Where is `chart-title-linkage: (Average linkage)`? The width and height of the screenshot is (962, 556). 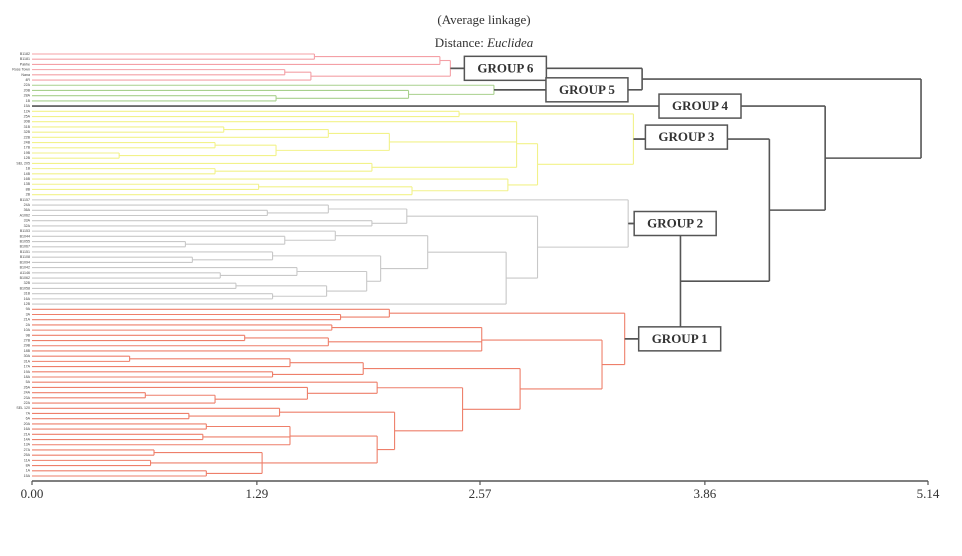 chart-title-linkage: (Average linkage) is located at coordinates (483, 19).